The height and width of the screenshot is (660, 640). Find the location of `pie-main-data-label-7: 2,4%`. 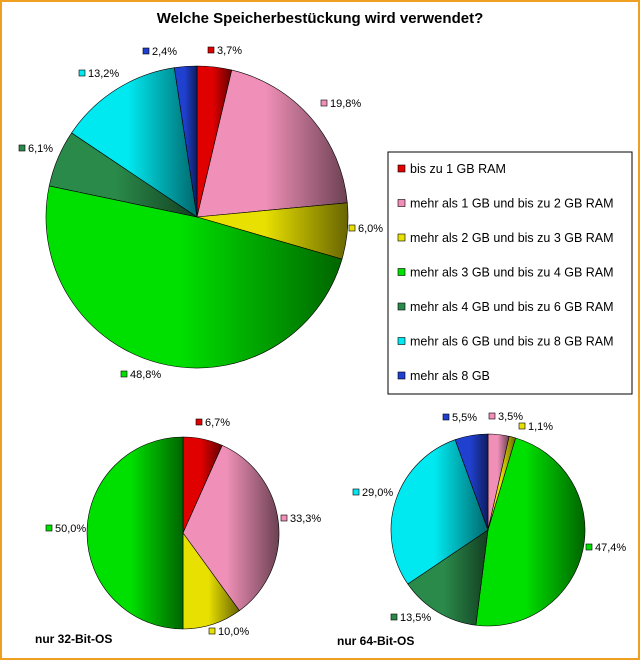

pie-main-data-label-7: 2,4% is located at coordinates (164, 52).